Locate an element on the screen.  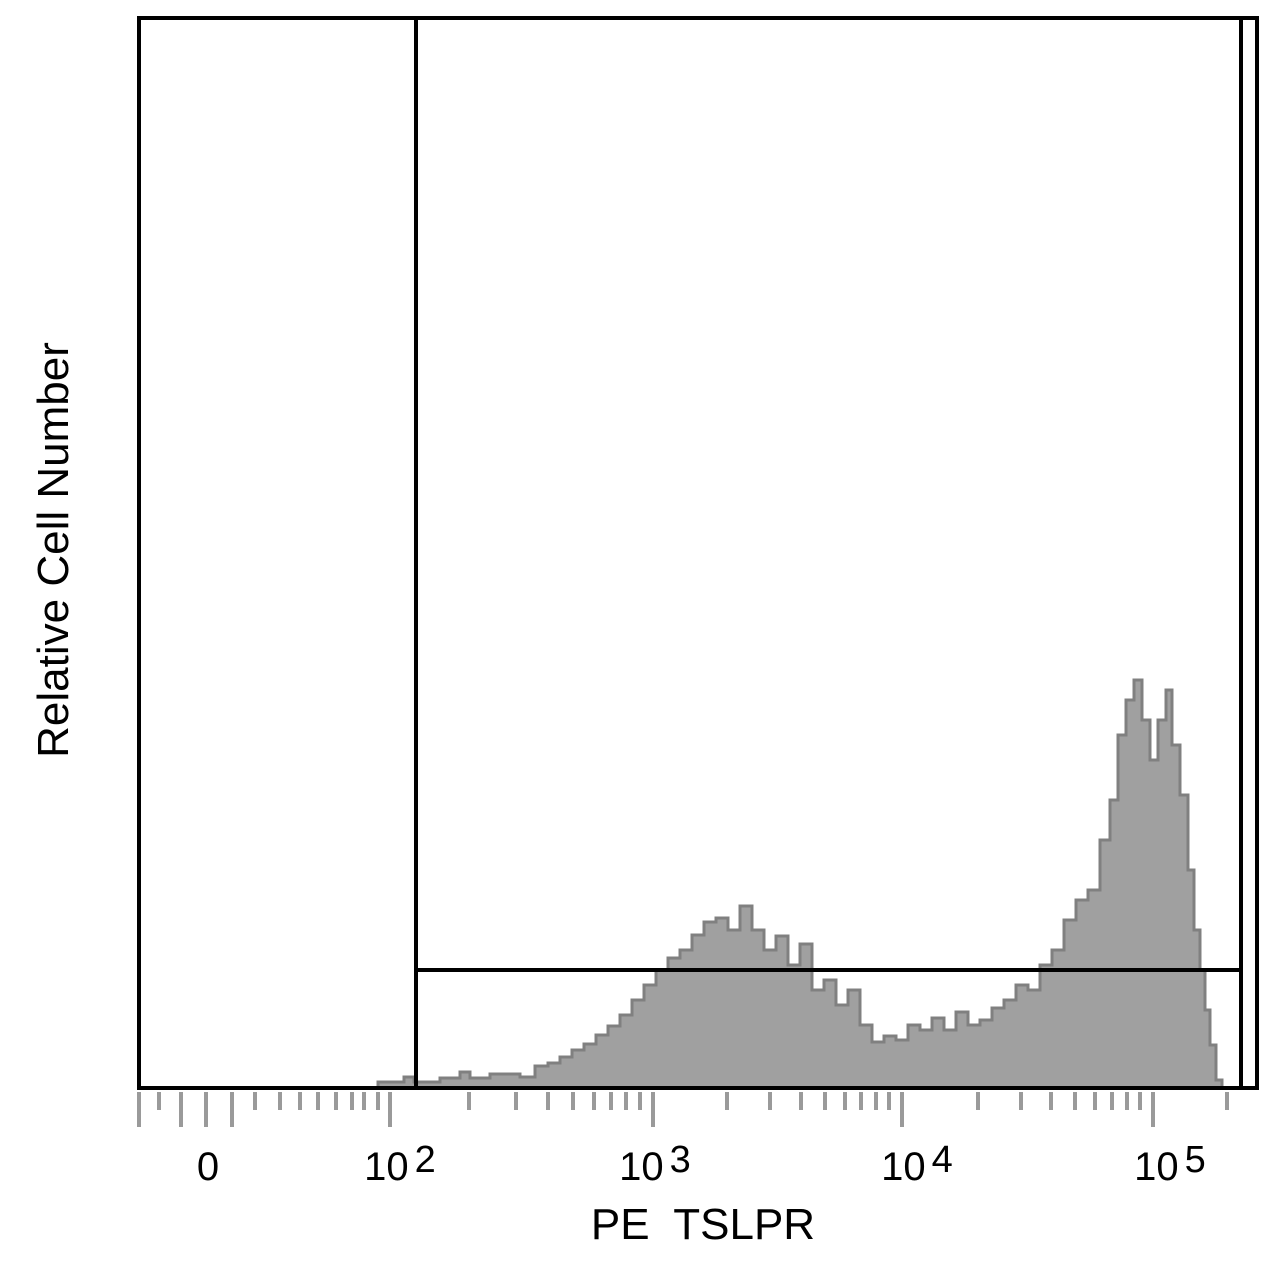
x-tick-label-1e2: 10 2 is located at coordinates (400, 1164).